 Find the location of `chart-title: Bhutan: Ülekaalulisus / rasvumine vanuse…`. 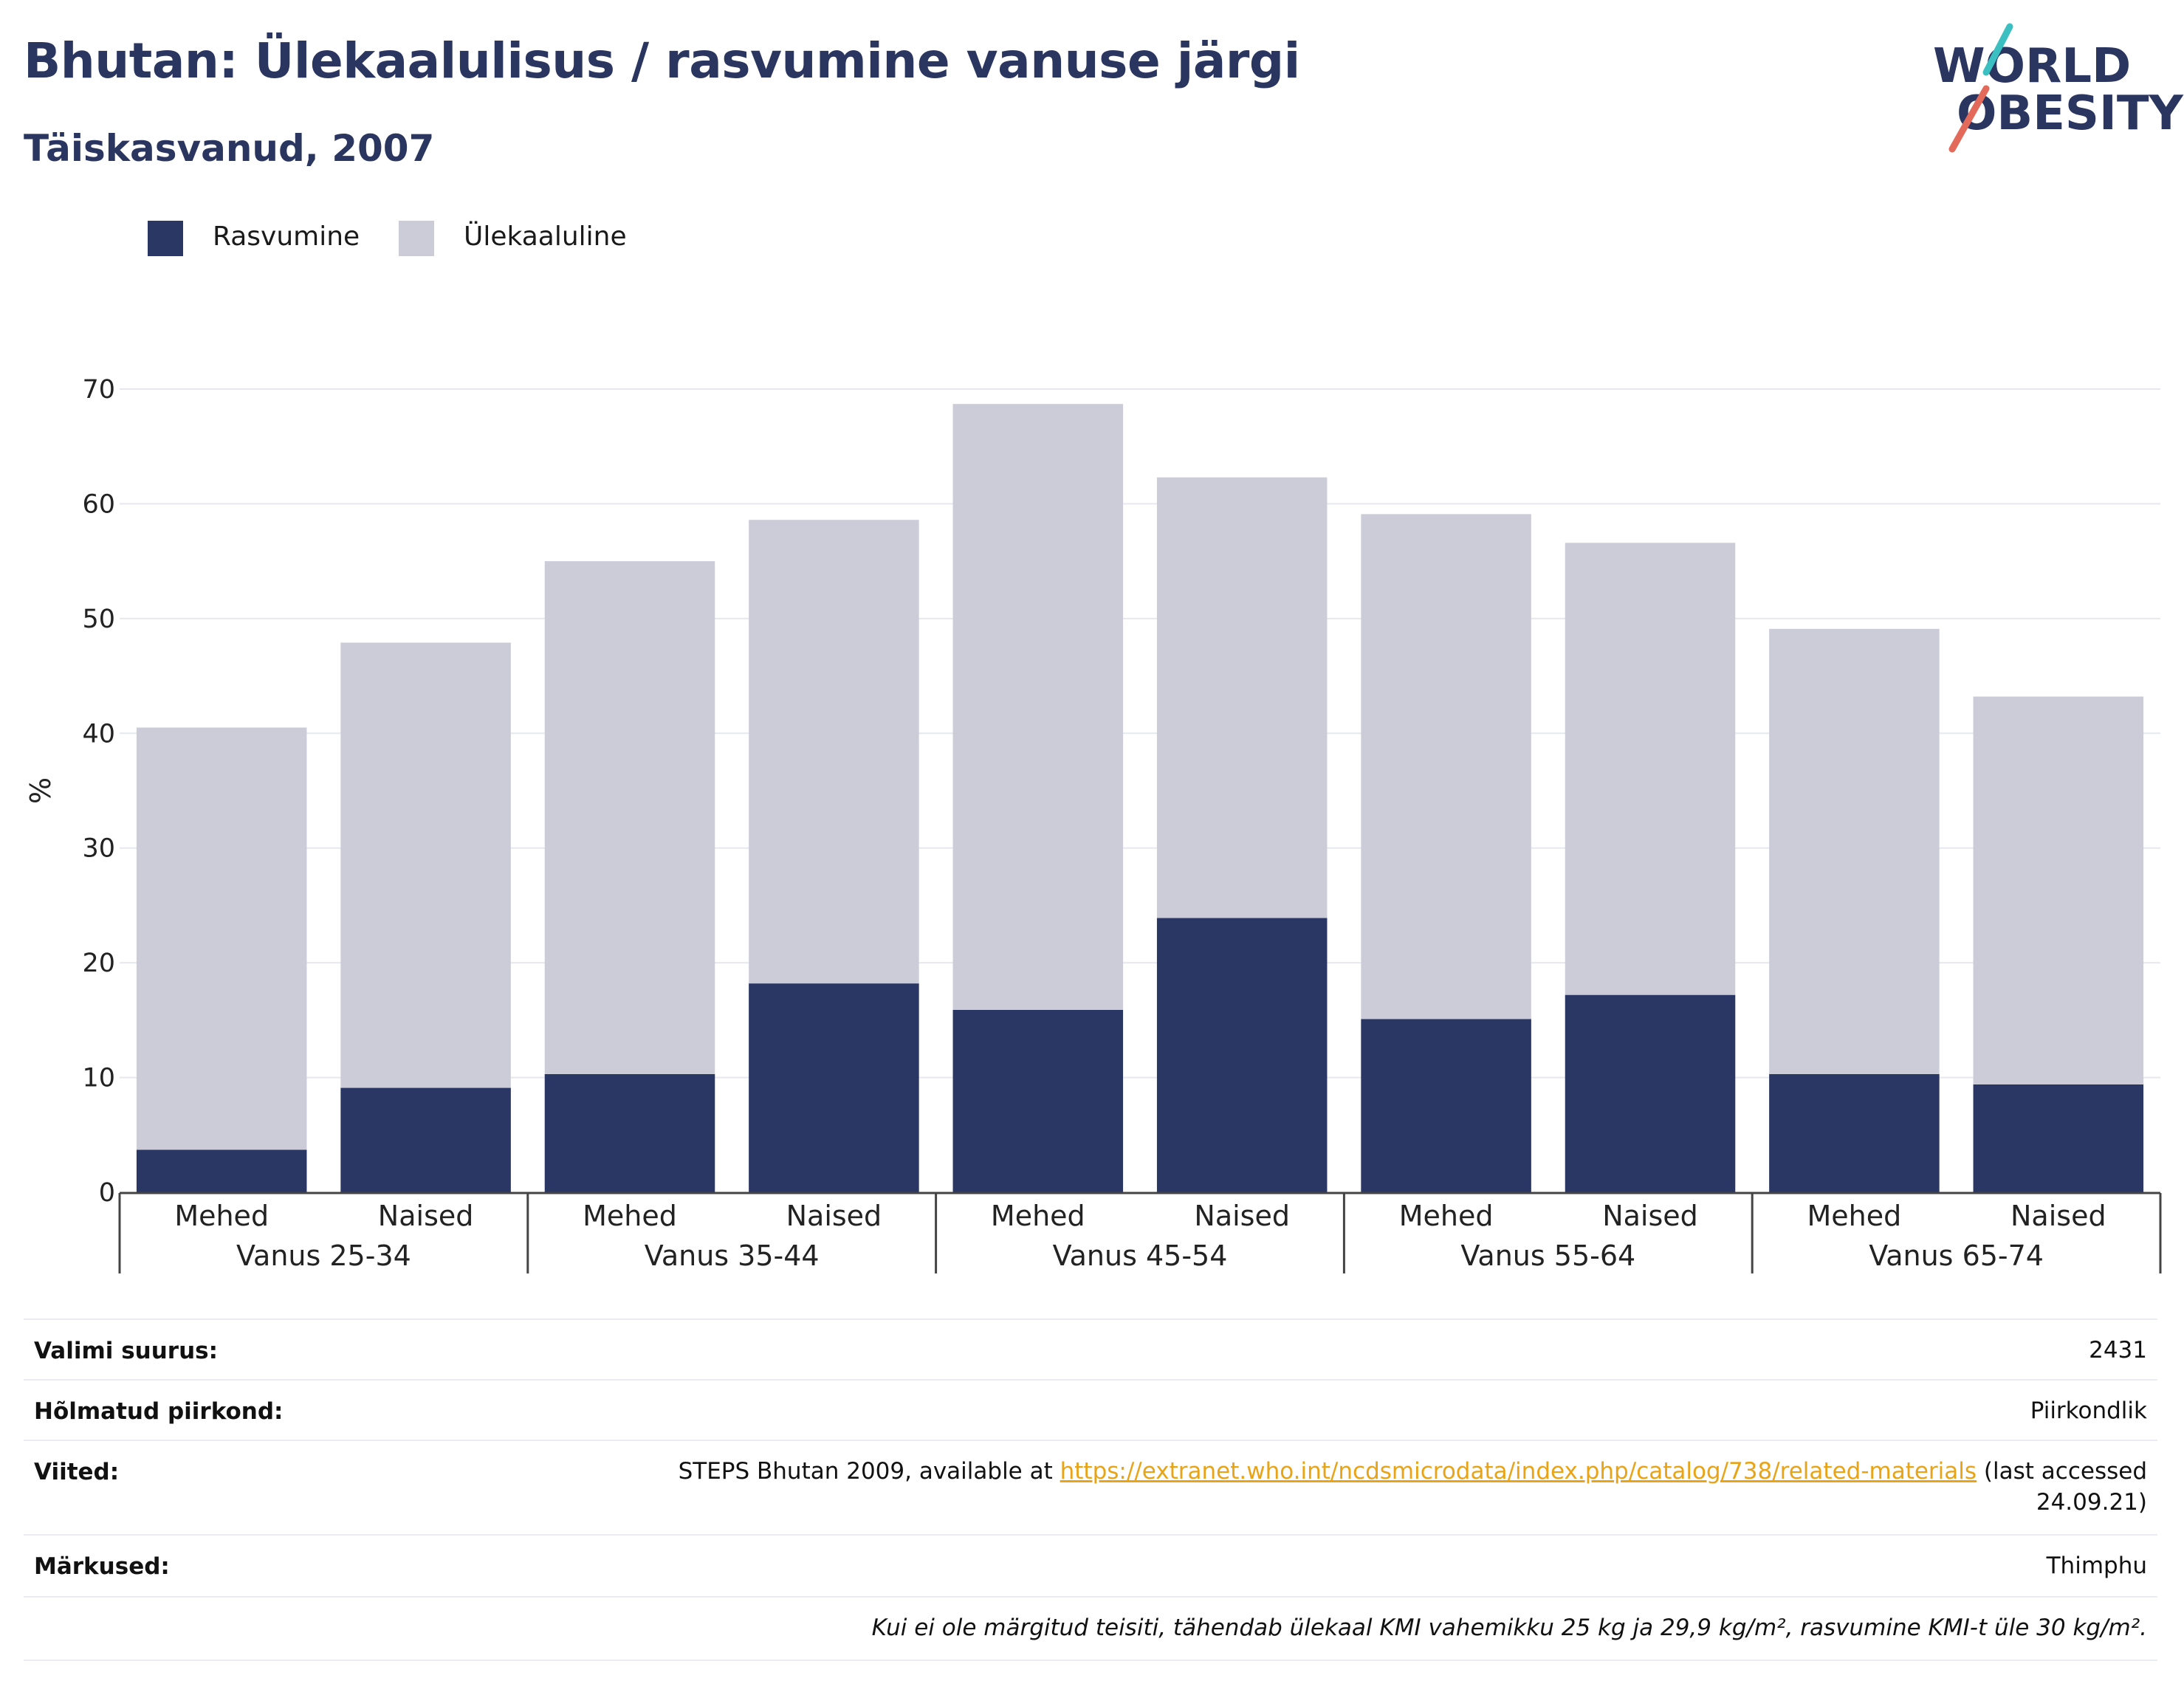

chart-title: Bhutan: Ülekaalulisus / rasvumine vanuse… is located at coordinates (662, 60).